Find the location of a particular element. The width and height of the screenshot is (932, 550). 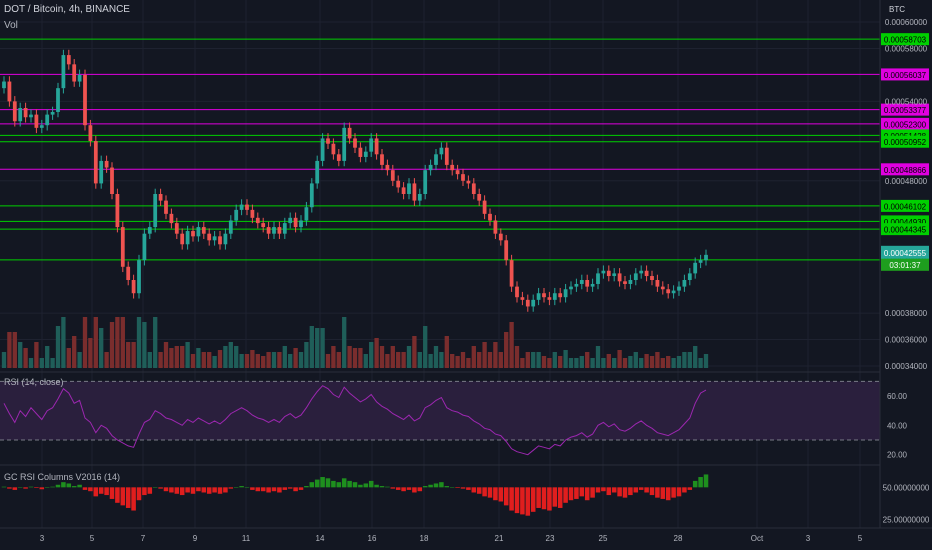

price-tick: 0.00038000 is located at coordinates (906, 313).